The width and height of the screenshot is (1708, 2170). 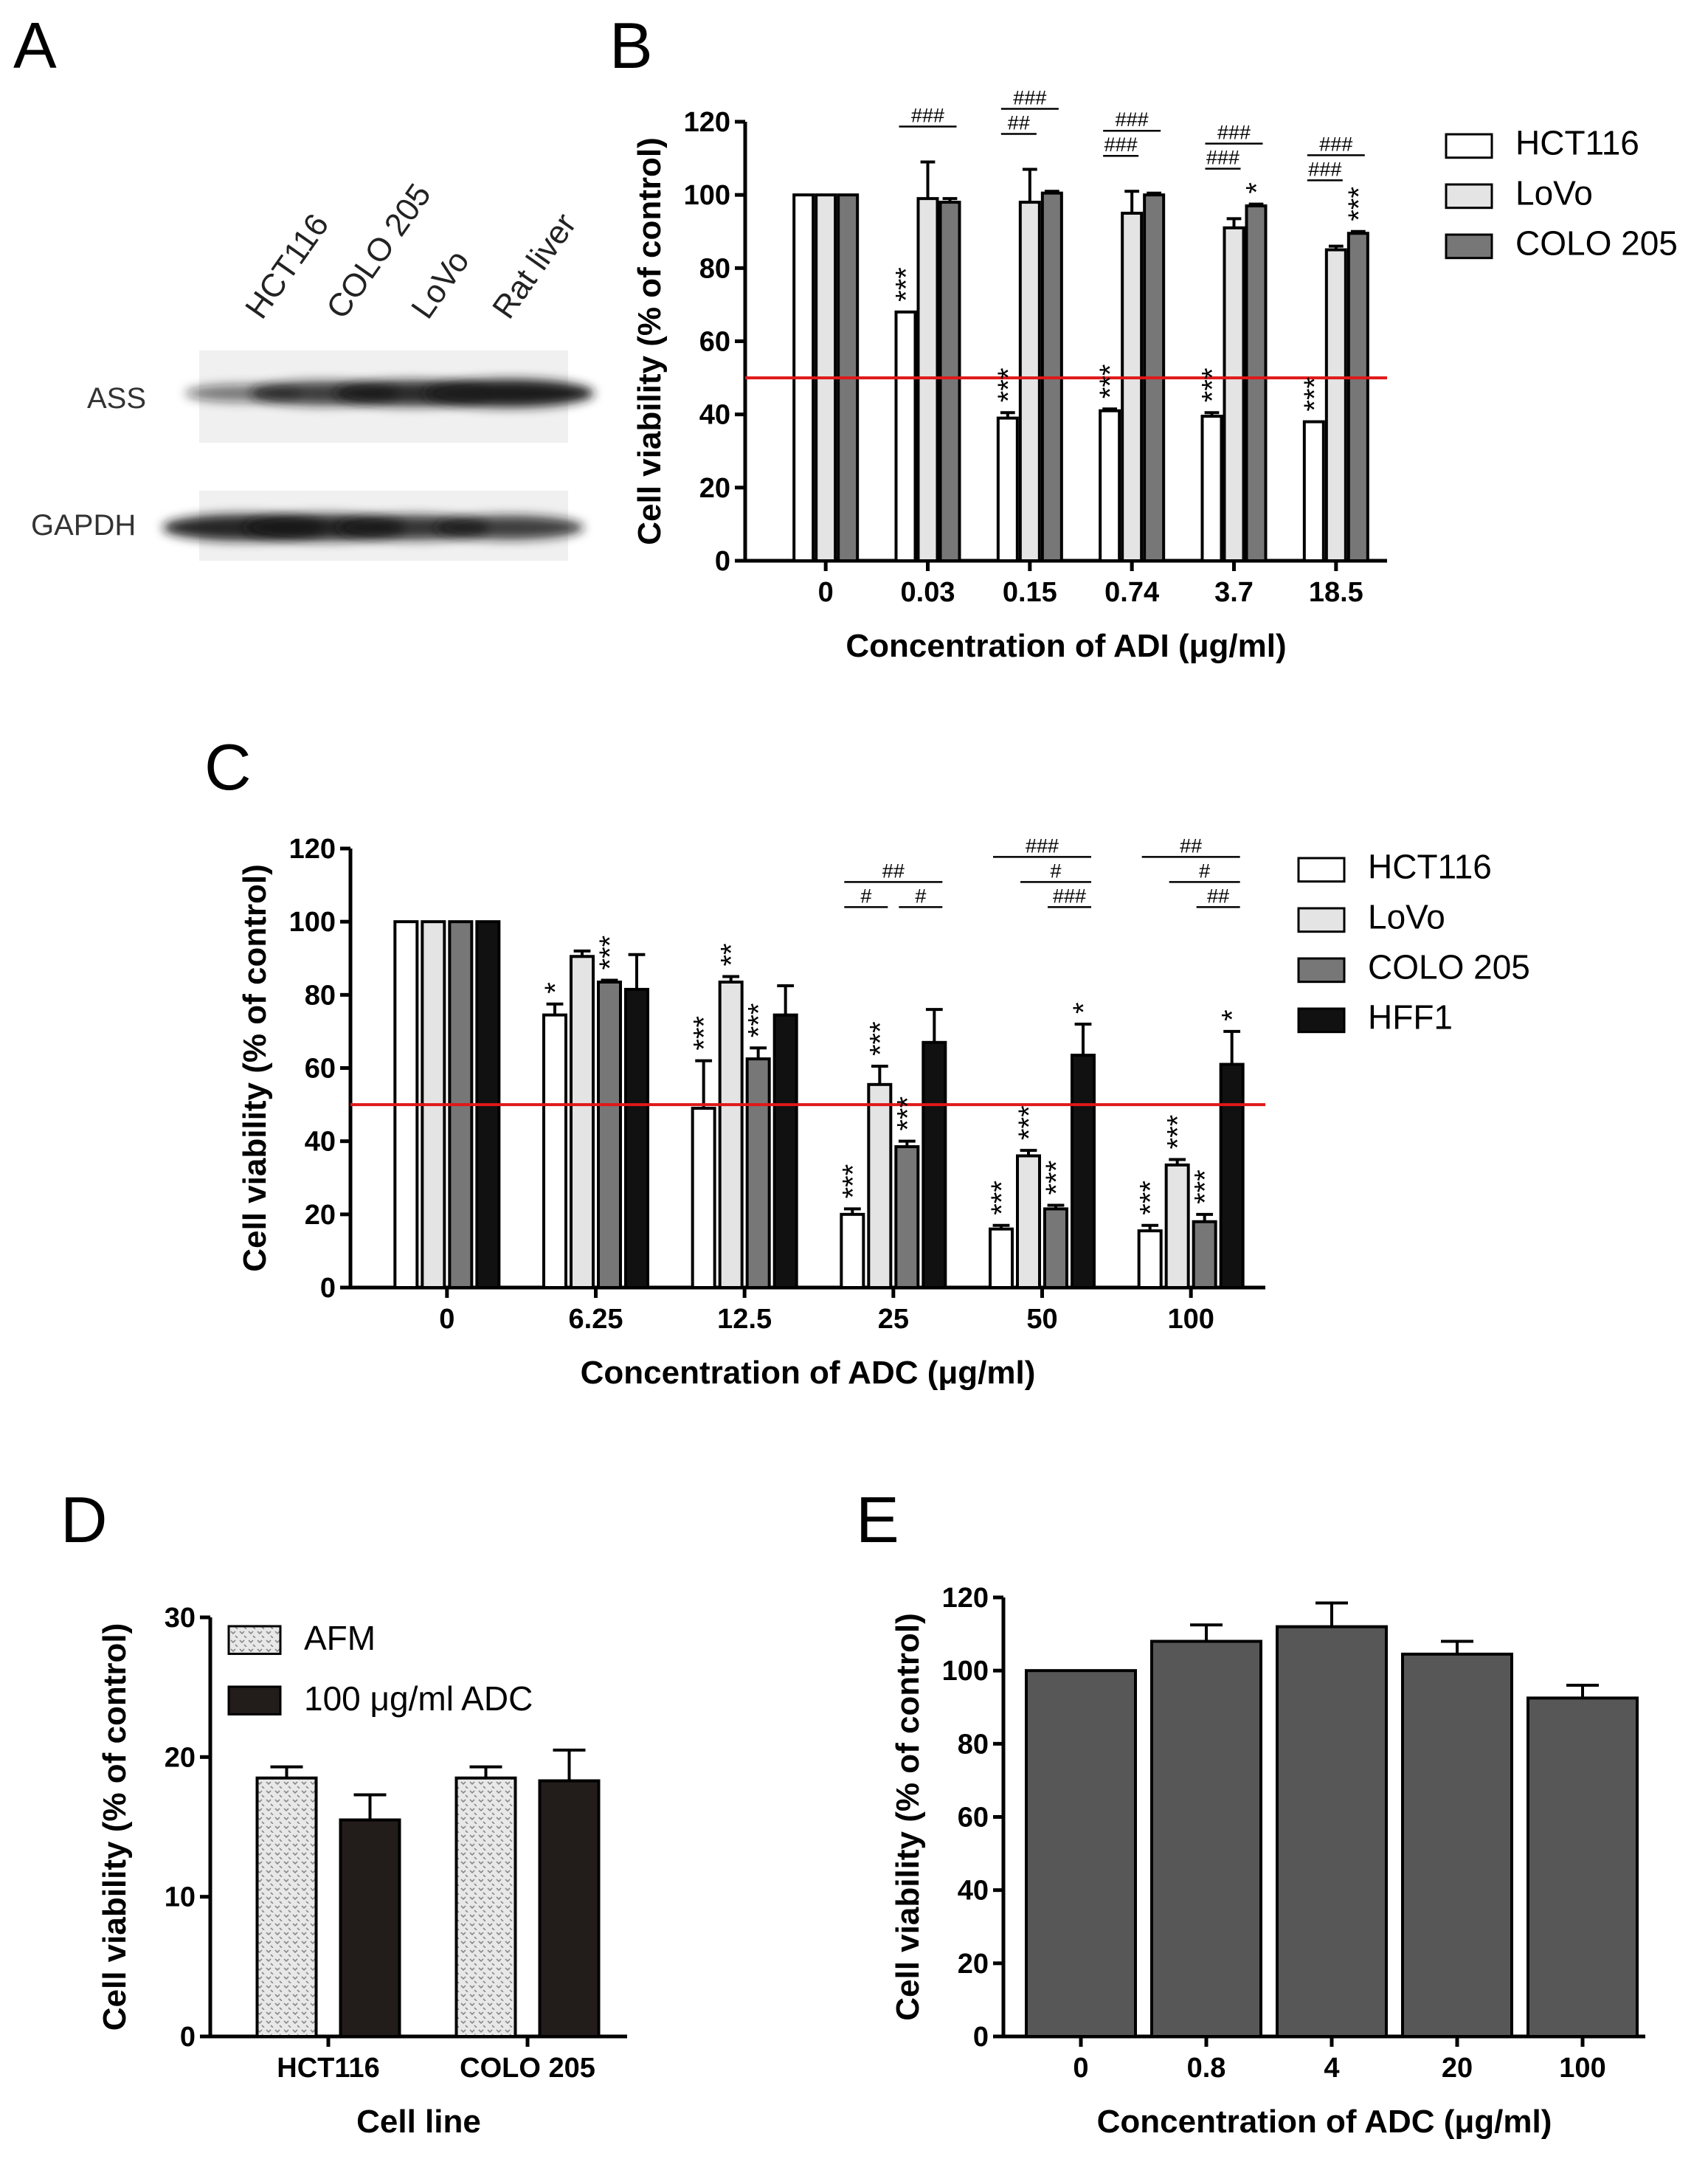 What do you see at coordinates (893, 1319) in the screenshot?
I see `x-tick-label: 25` at bounding box center [893, 1319].